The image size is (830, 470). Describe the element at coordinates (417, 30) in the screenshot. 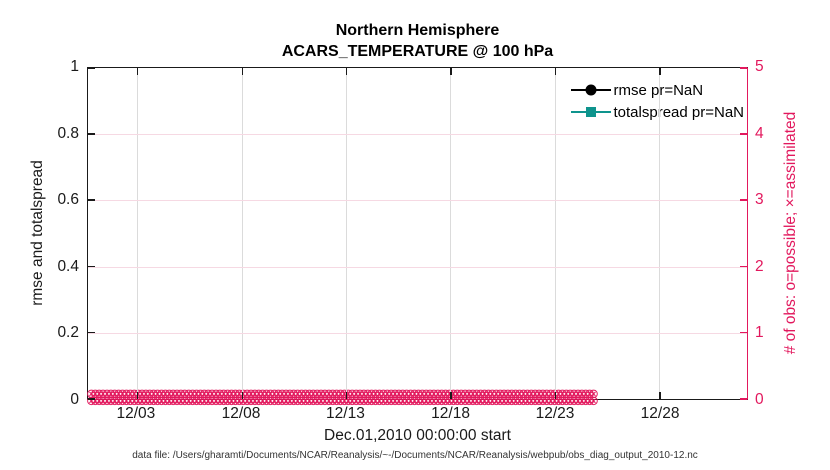

I see `title-line-1: Northern Hemisphere` at that location.